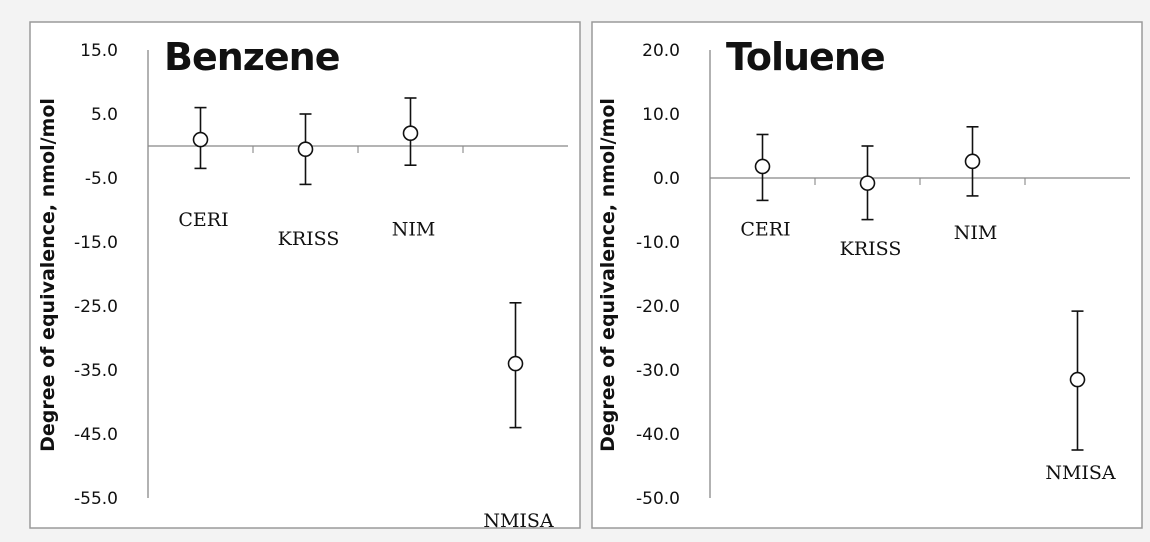  Describe the element at coordinates (252, 57) in the screenshot. I see `benzene-chart-title: Benzene` at that location.